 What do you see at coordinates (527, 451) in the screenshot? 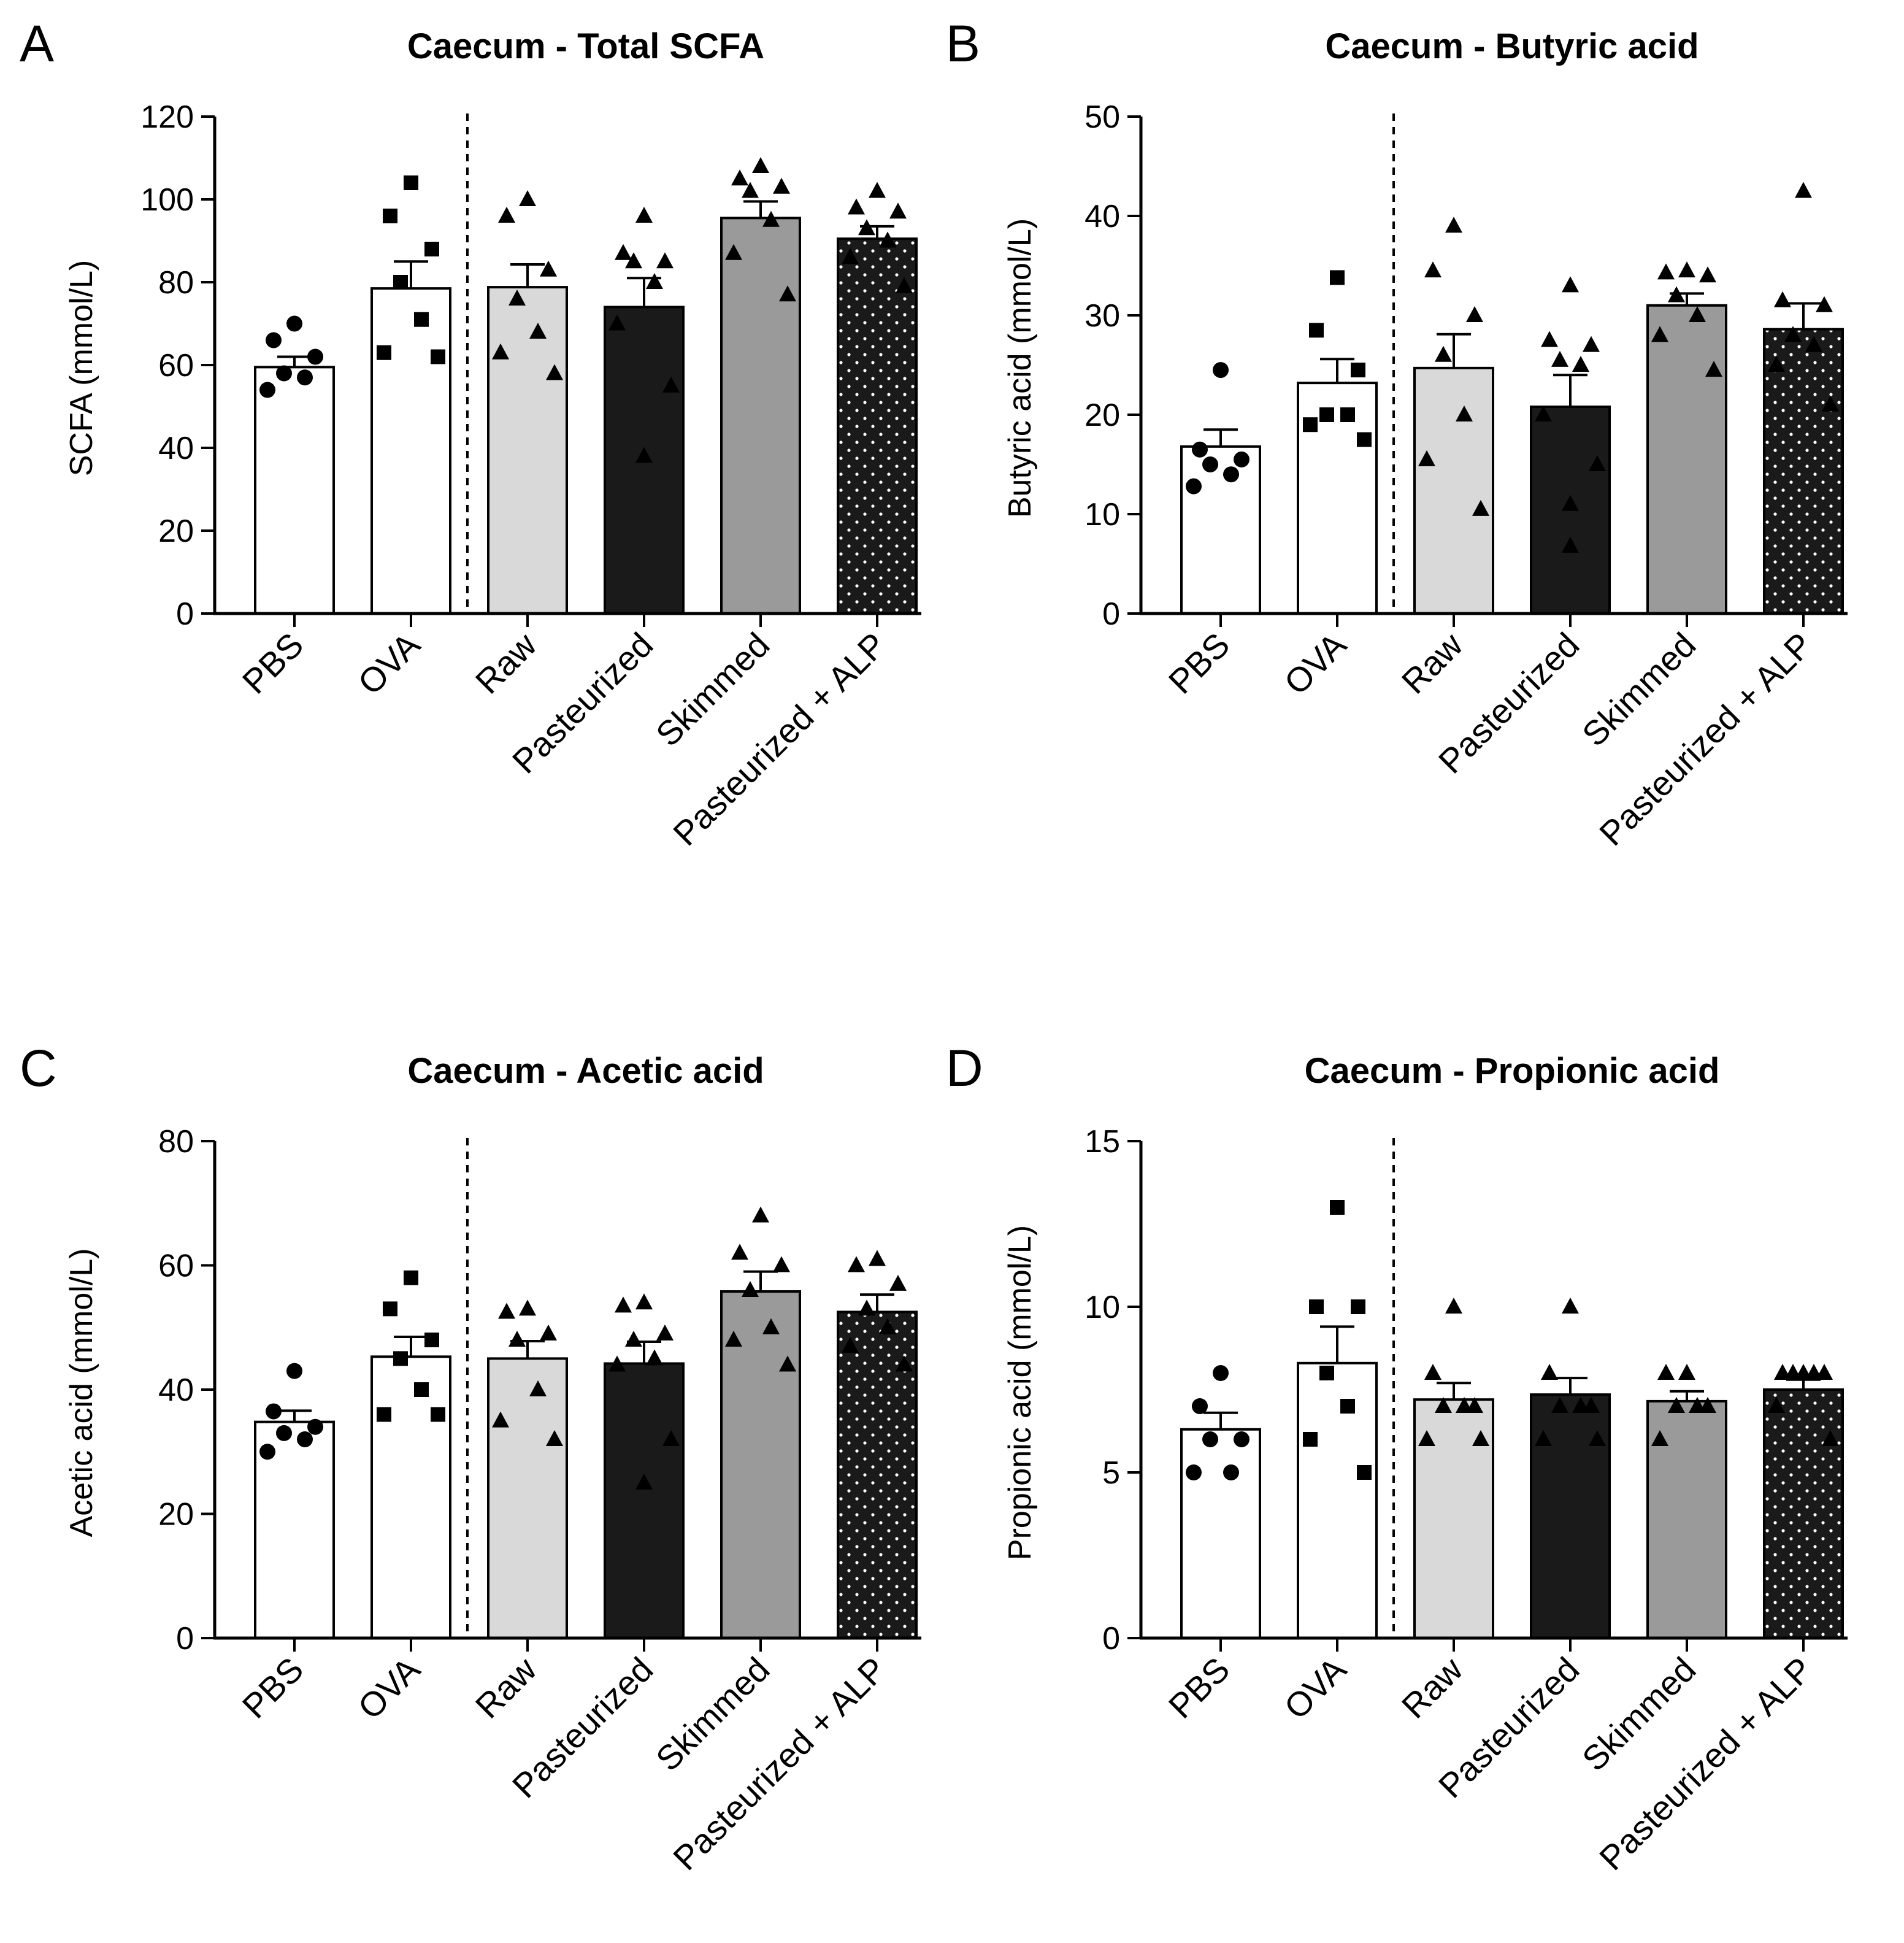
I see `bar-raw` at bounding box center [527, 451].